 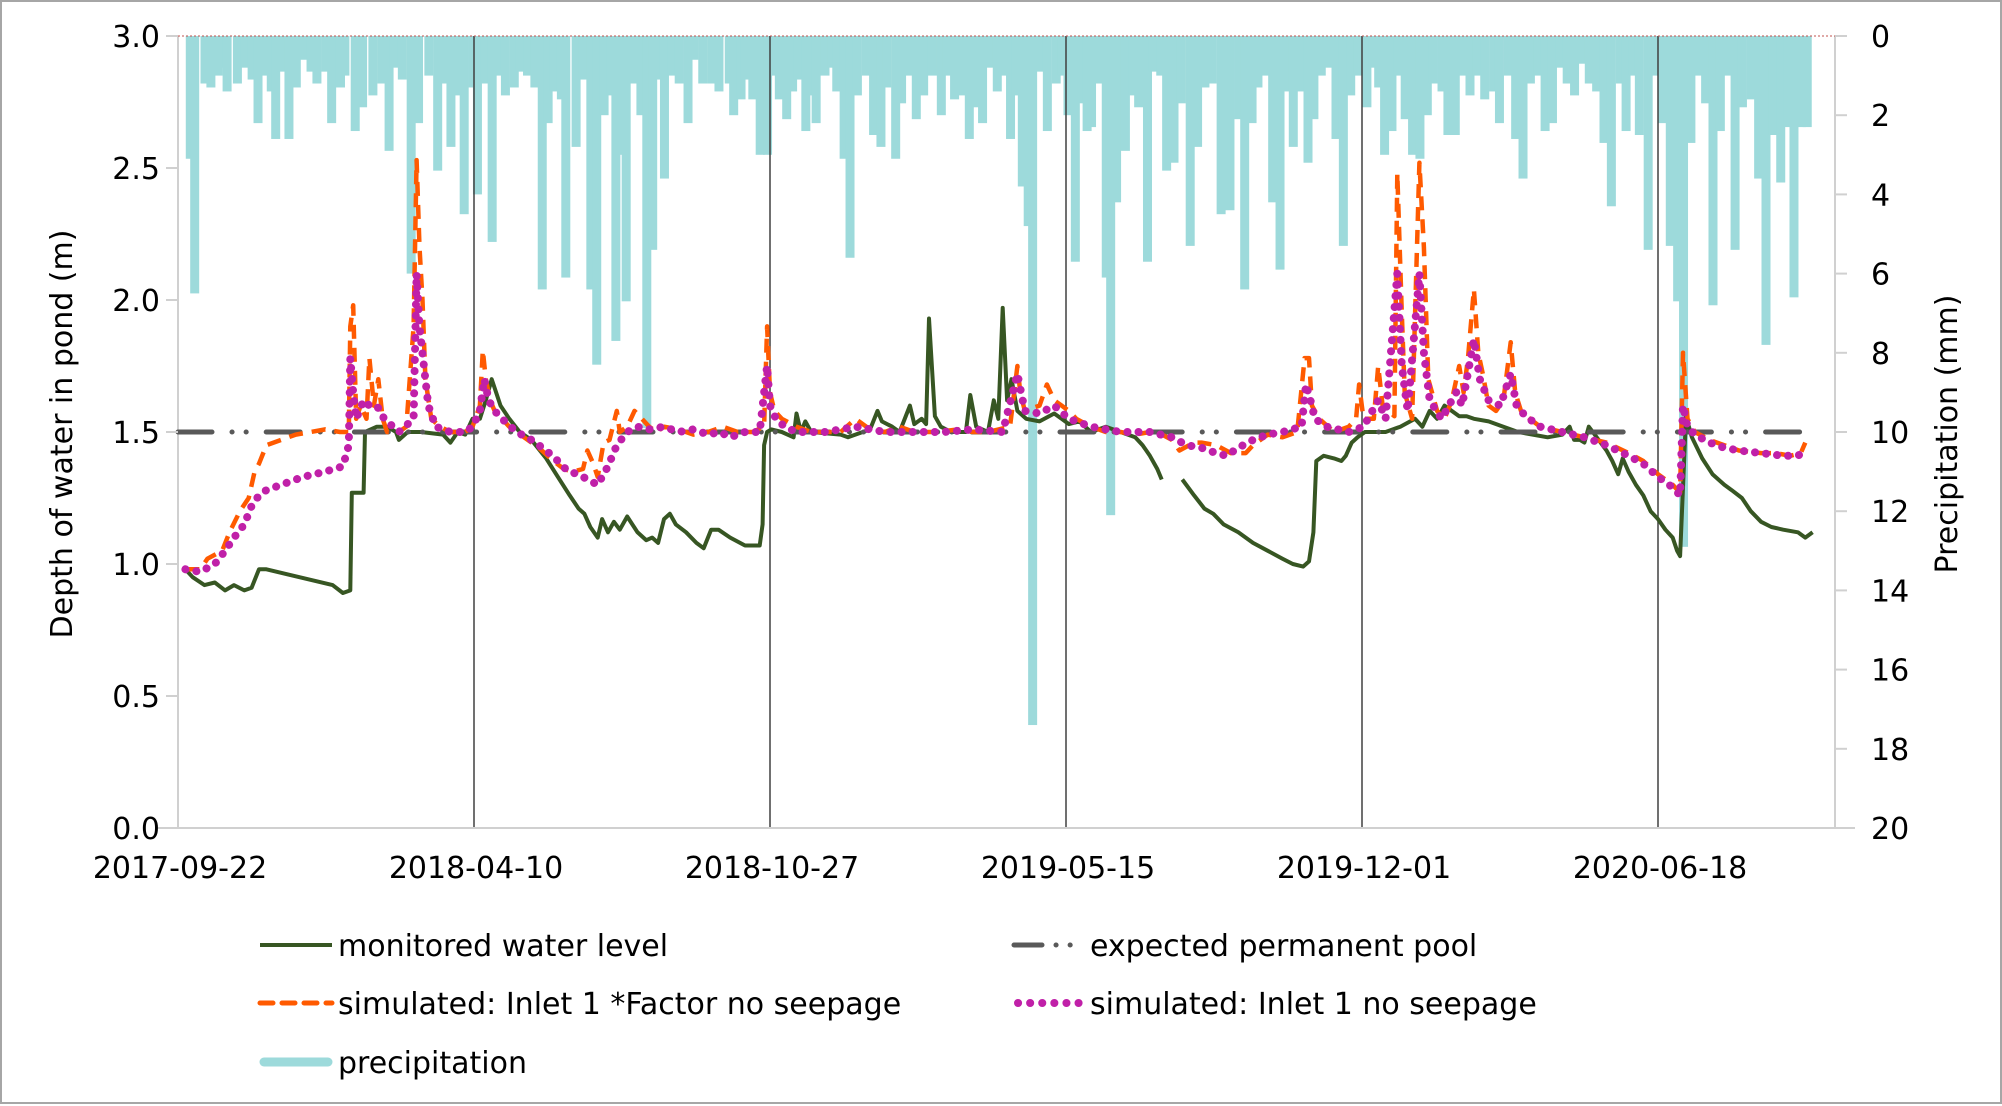 What do you see at coordinates (579, 1004) in the screenshot?
I see `legend-item: simulated: Inlet 1 *Factor no seepage` at bounding box center [579, 1004].